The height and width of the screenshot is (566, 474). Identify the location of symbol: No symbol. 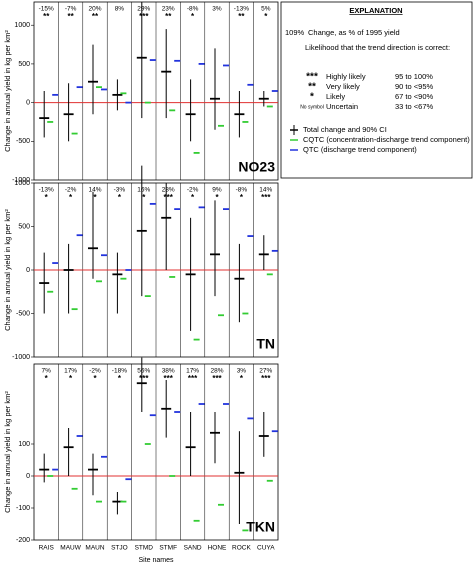
(312, 107).